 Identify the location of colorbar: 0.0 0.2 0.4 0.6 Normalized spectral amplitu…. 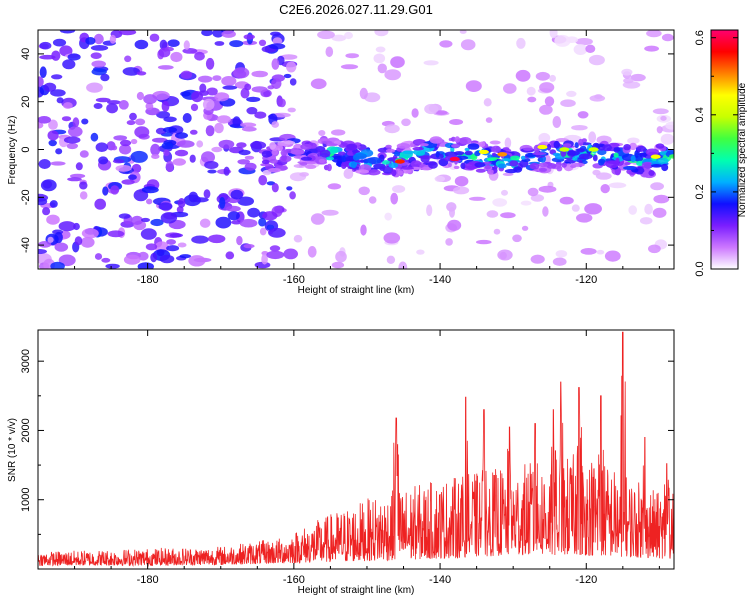
(721, 153).